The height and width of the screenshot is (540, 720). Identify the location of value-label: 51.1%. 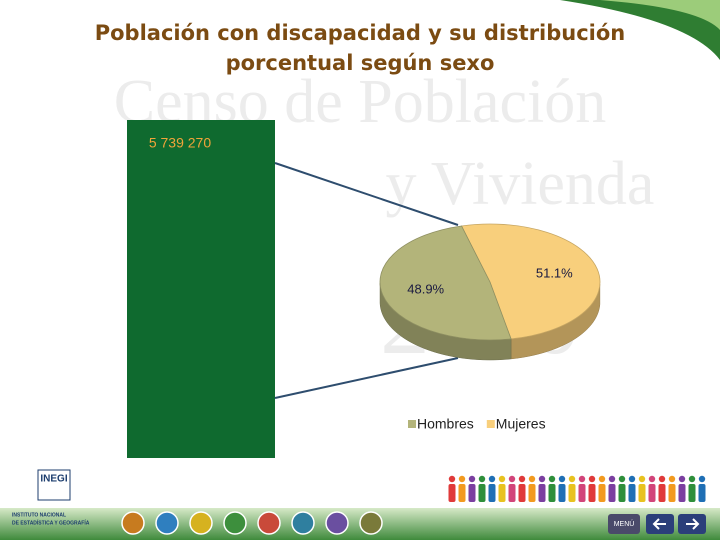
(554, 273).